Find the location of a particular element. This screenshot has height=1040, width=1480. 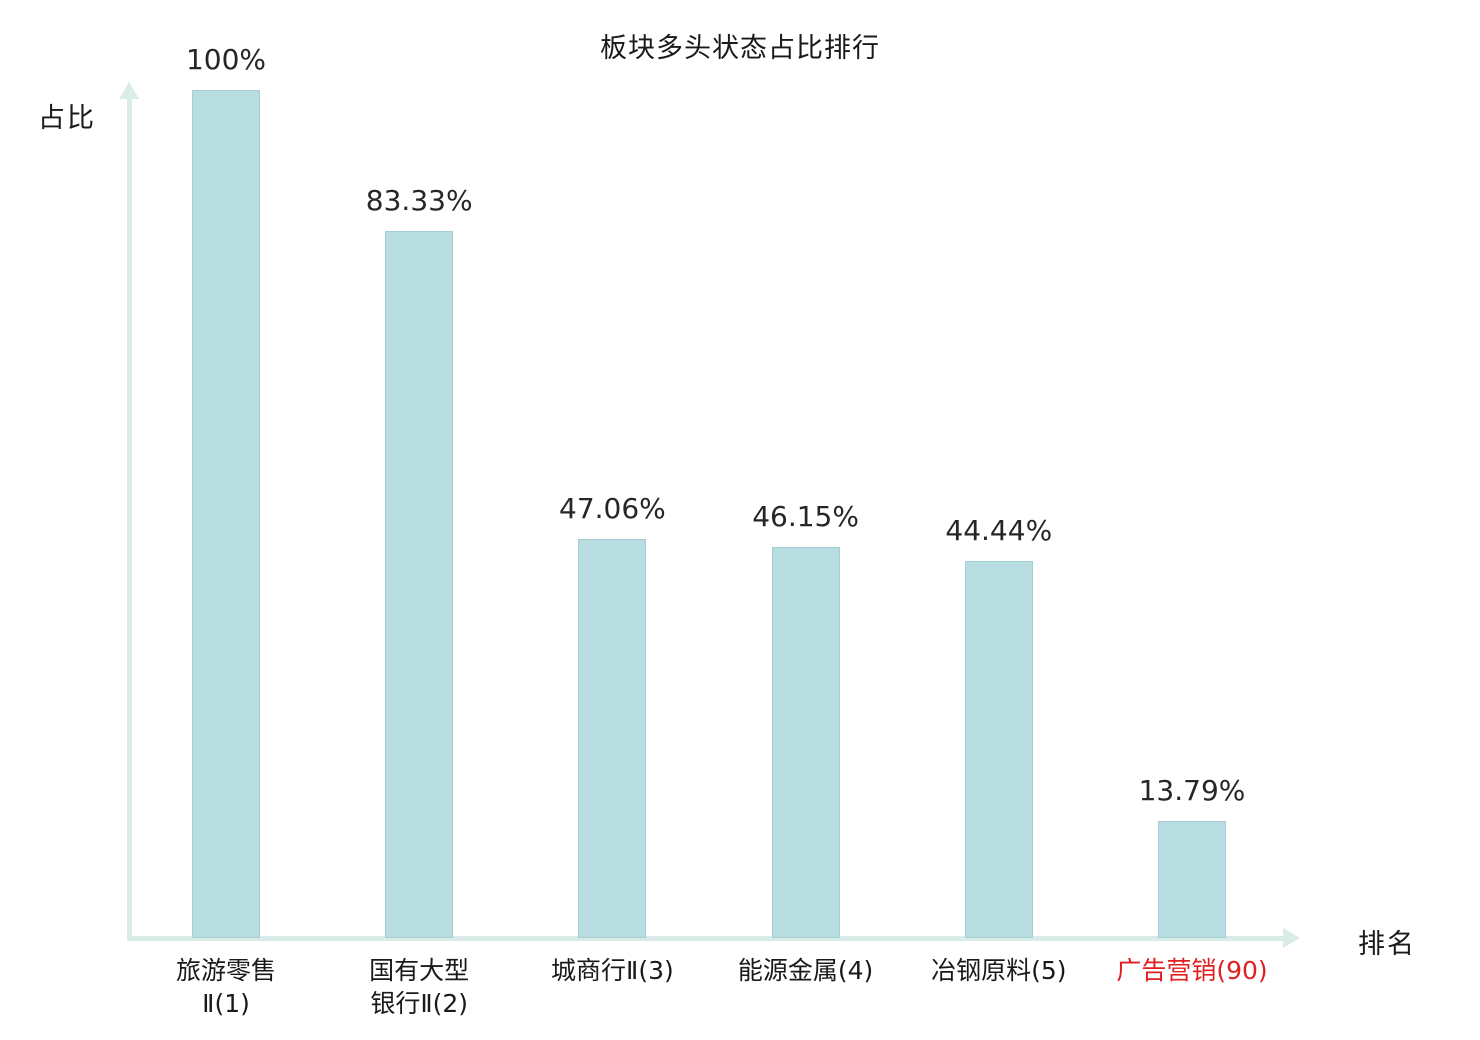

x-axis is located at coordinates (706, 938).